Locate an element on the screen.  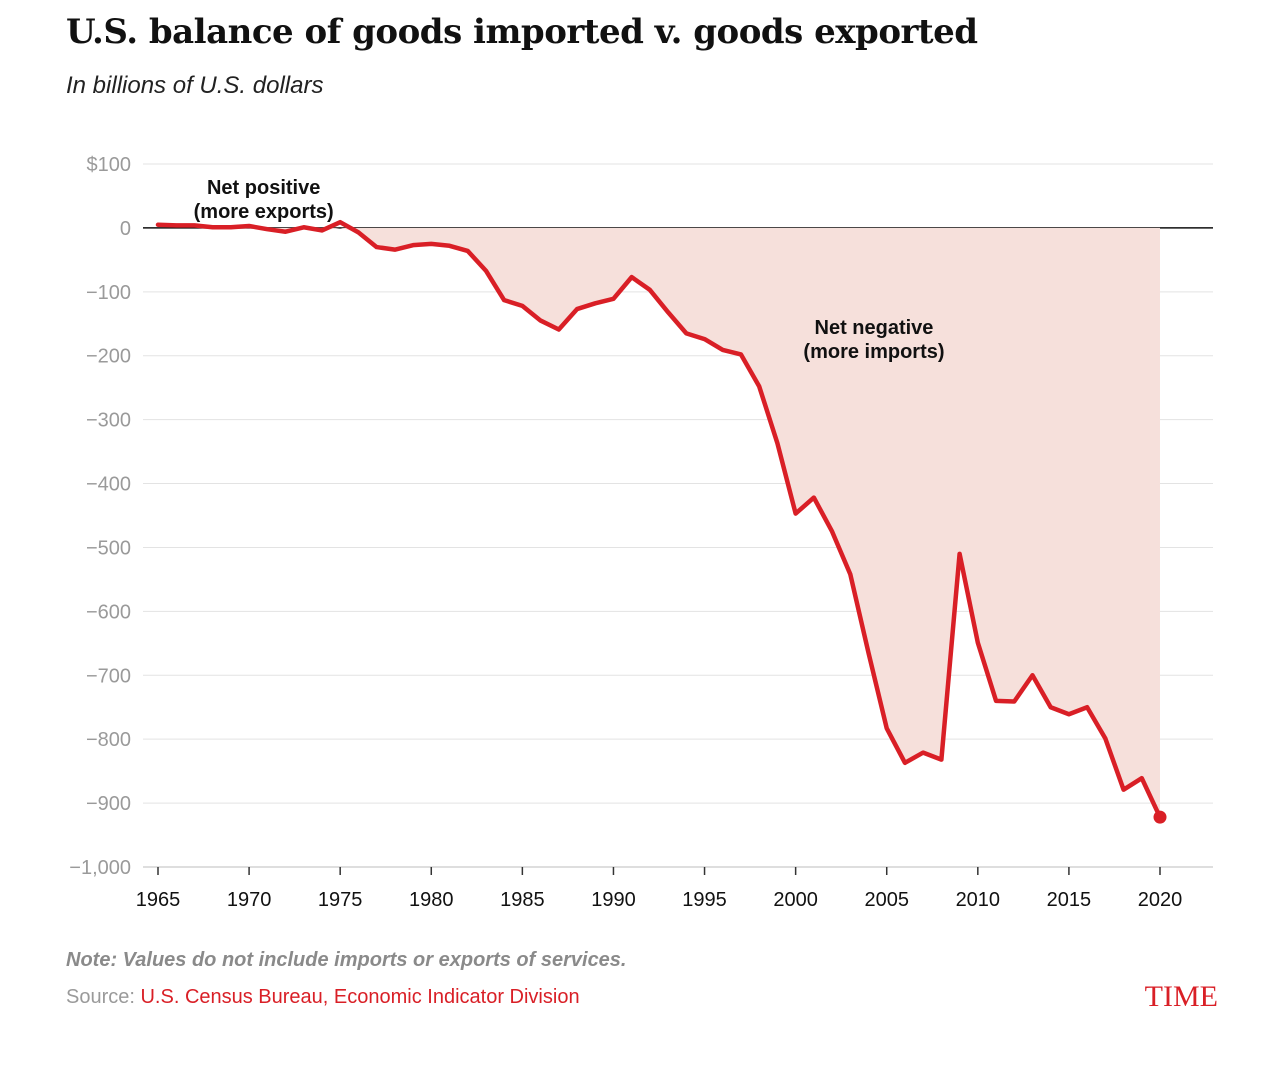
x-tick-label: 1970 is located at coordinates (249, 900).